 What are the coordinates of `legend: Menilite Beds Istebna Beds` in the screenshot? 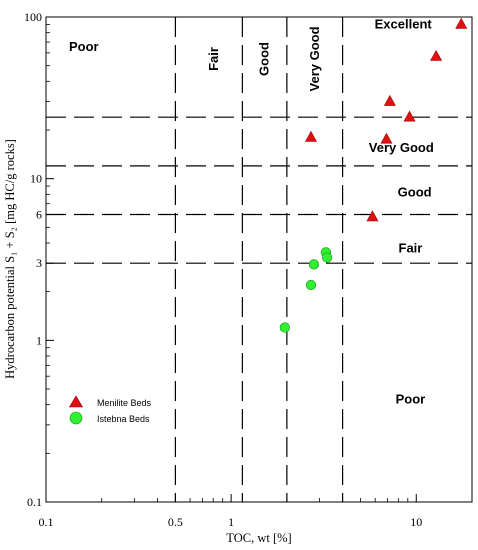 It's located at (110, 410).